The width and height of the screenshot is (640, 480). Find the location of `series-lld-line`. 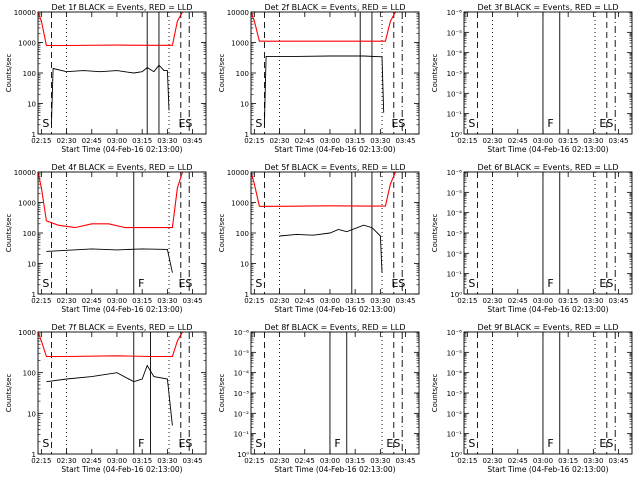

series-lld-line is located at coordinates (323, 26).